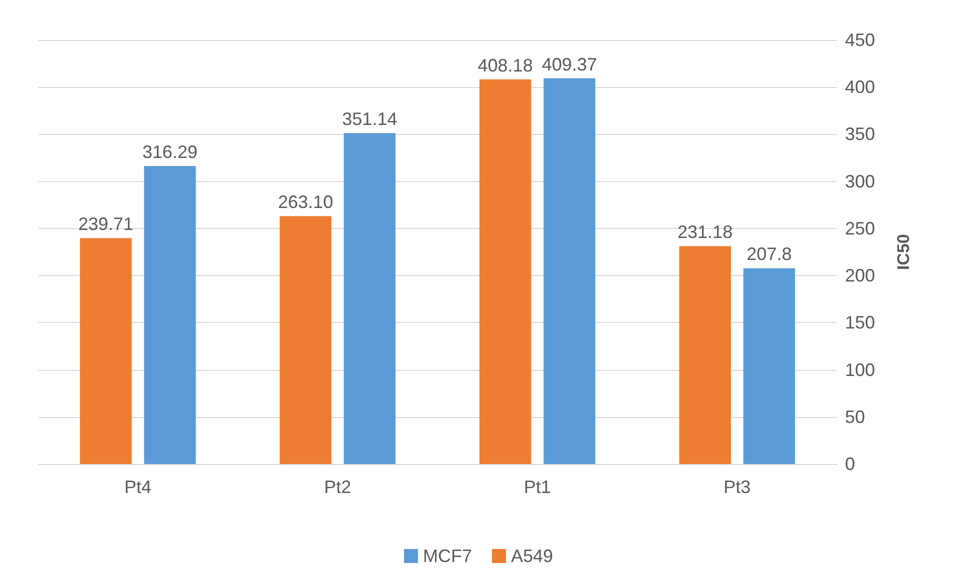 The image size is (957, 584). I want to click on y-tick-label: 50, so click(855, 416).